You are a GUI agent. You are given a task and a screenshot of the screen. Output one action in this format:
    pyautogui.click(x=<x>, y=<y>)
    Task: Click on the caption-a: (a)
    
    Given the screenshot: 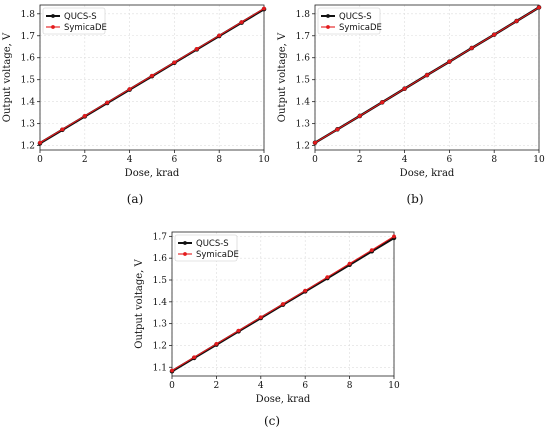 What is the action you would take?
    pyautogui.click(x=135, y=199)
    